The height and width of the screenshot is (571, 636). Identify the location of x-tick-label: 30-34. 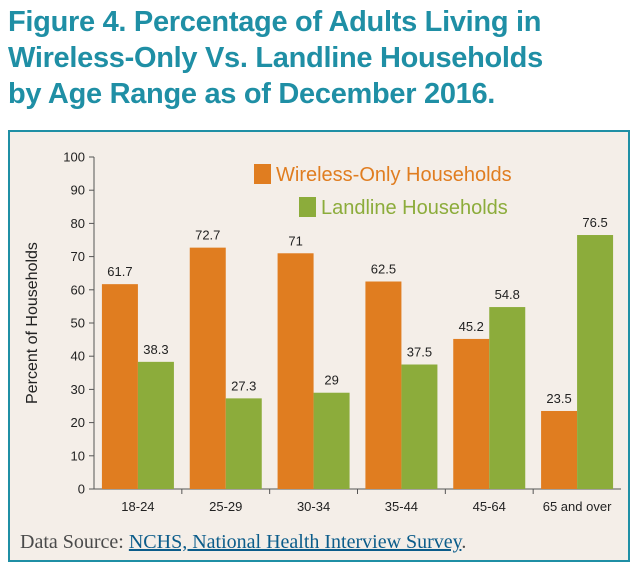
(313, 506).